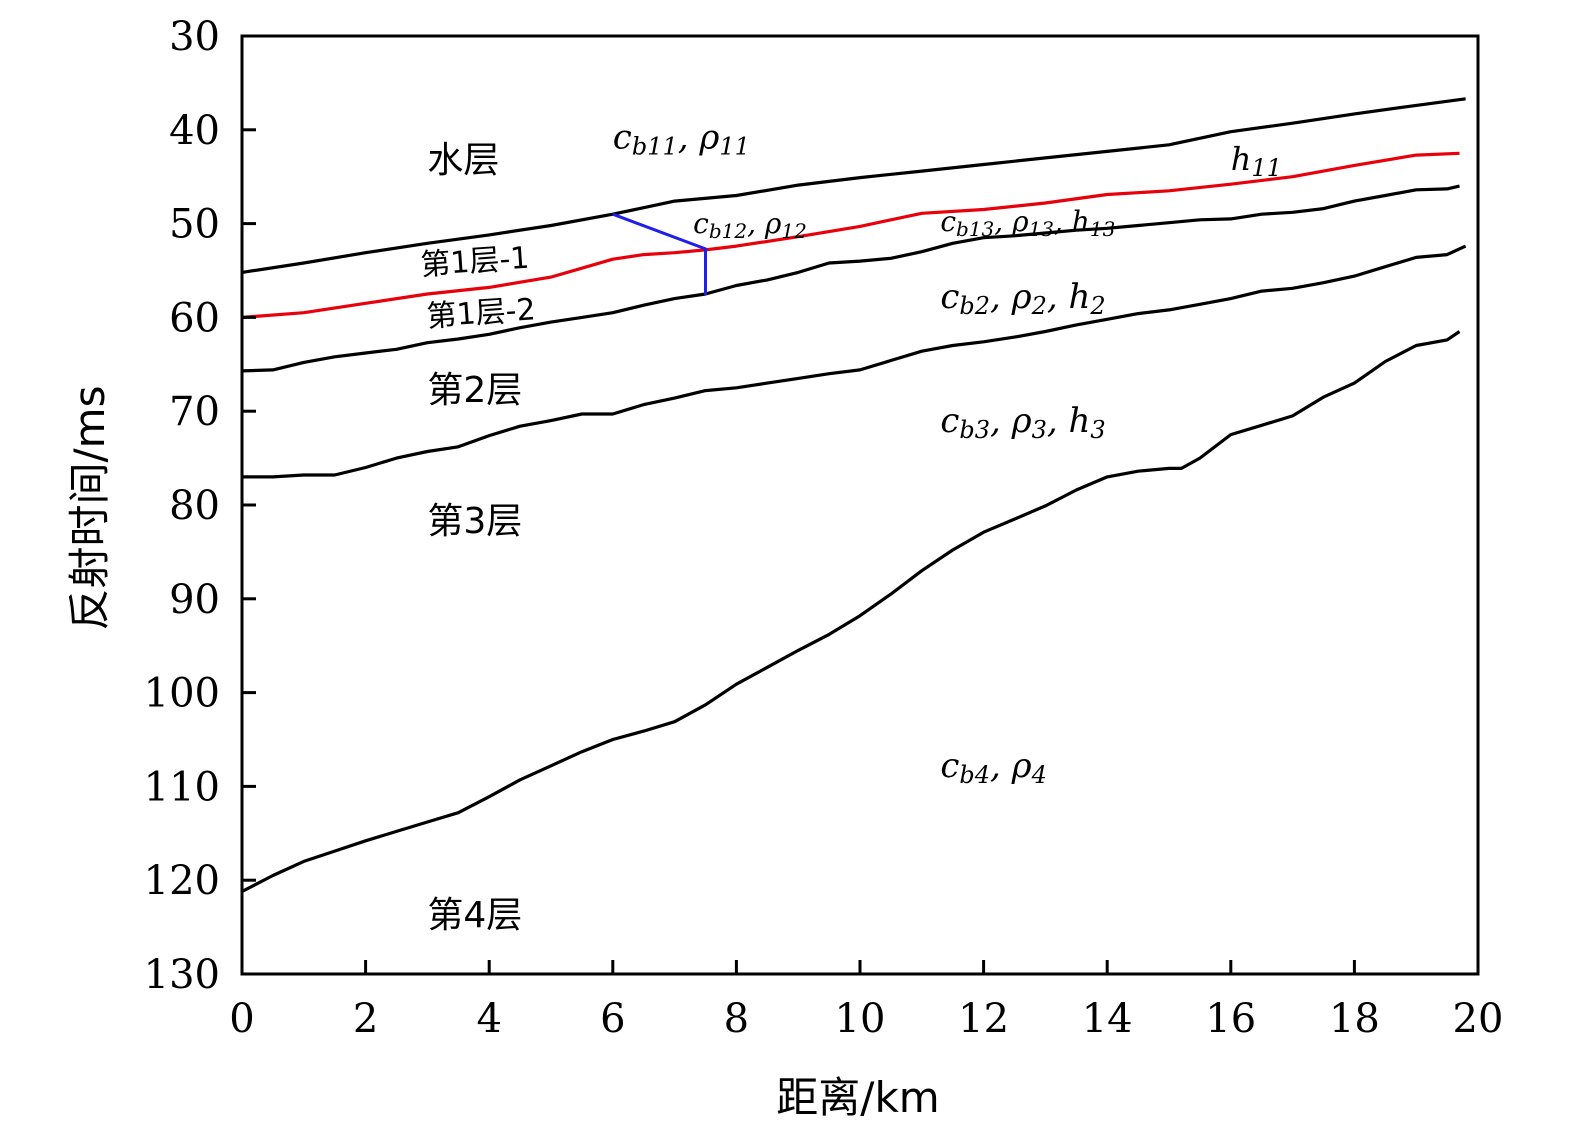  Describe the element at coordinates (474, 521) in the screenshot. I see `annotation-label: 第3层` at that location.